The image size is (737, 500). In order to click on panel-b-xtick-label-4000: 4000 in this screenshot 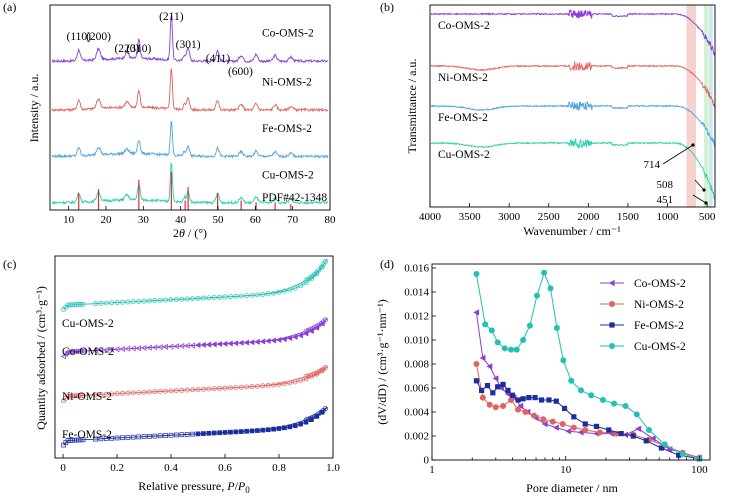, I will do `click(430, 217)`.